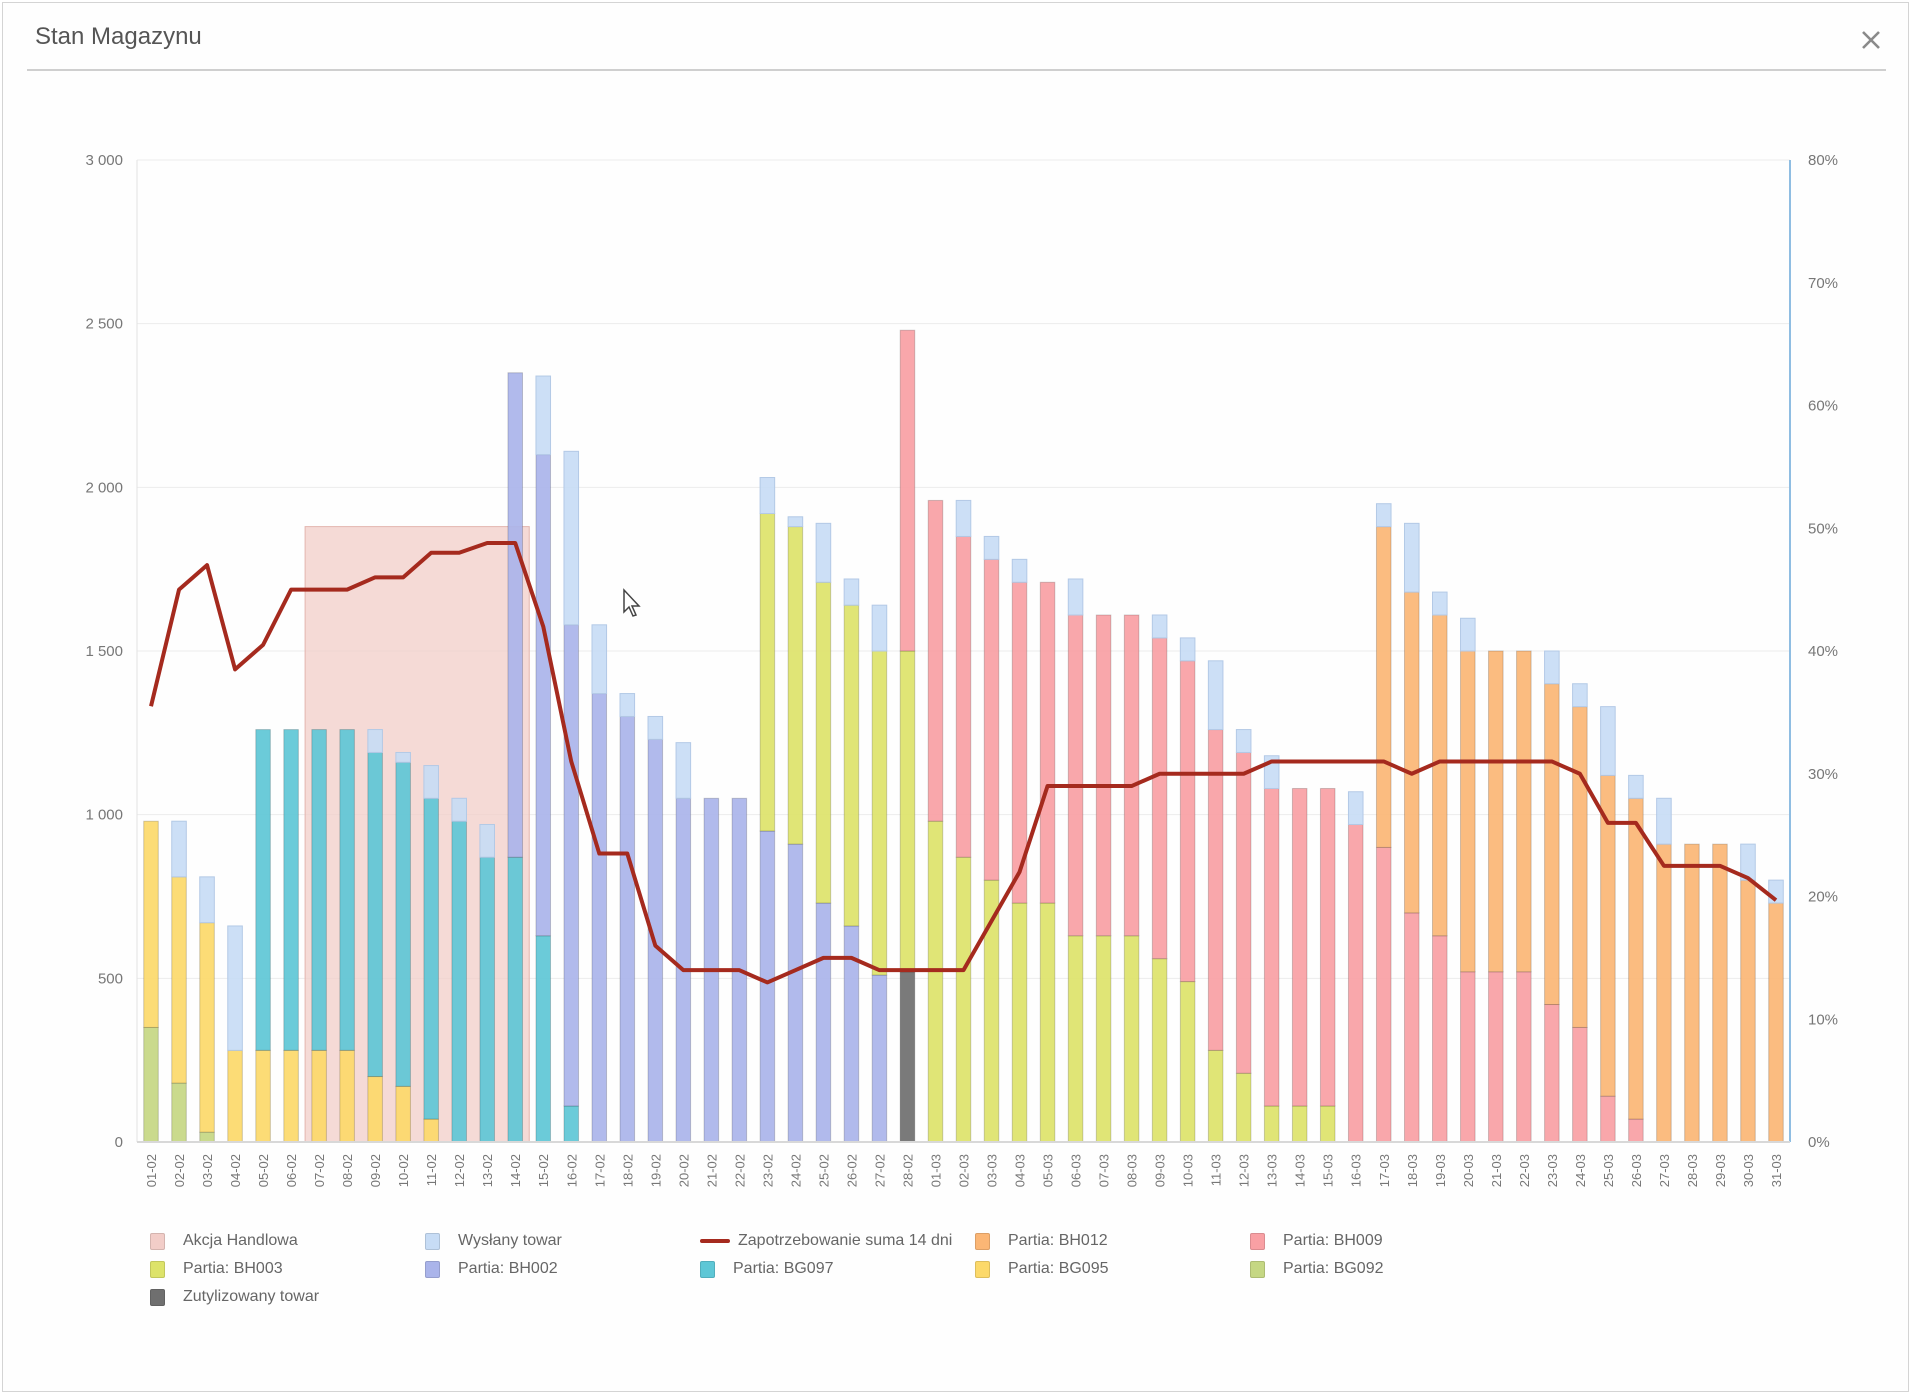  Describe the element at coordinates (179, 1170) in the screenshot. I see `x-tick-label: 02-02` at that location.